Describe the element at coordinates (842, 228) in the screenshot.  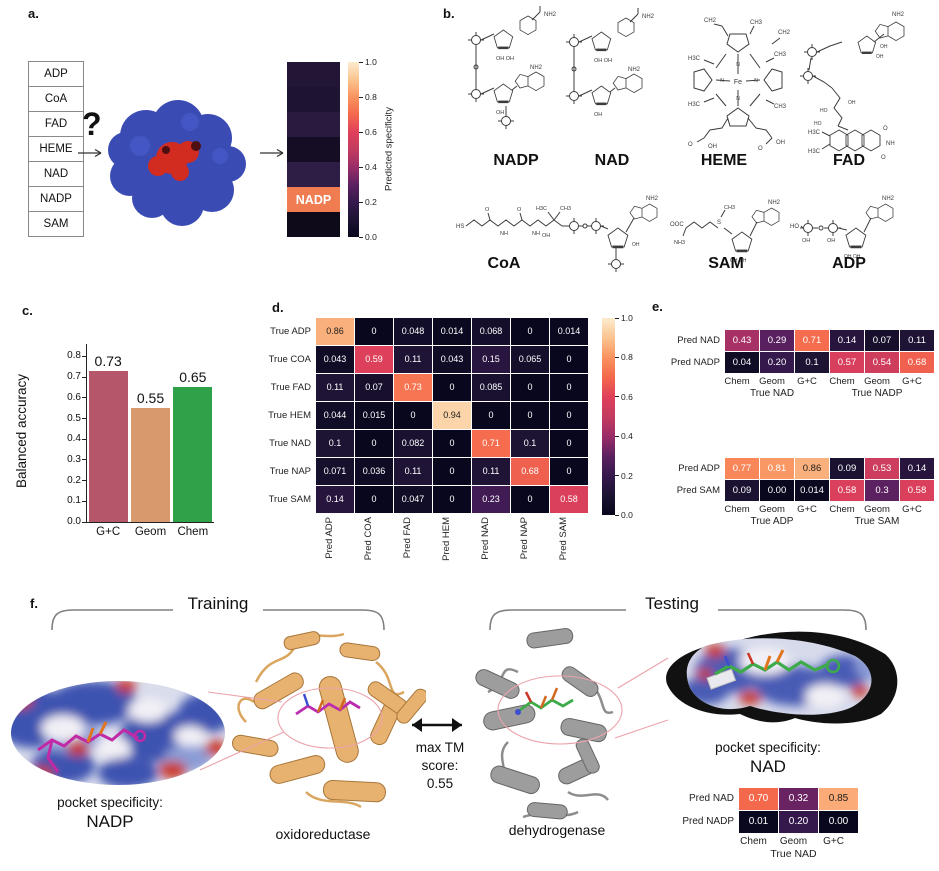
I see `adp-structure: HO OH OH NH2 OH OH` at that location.